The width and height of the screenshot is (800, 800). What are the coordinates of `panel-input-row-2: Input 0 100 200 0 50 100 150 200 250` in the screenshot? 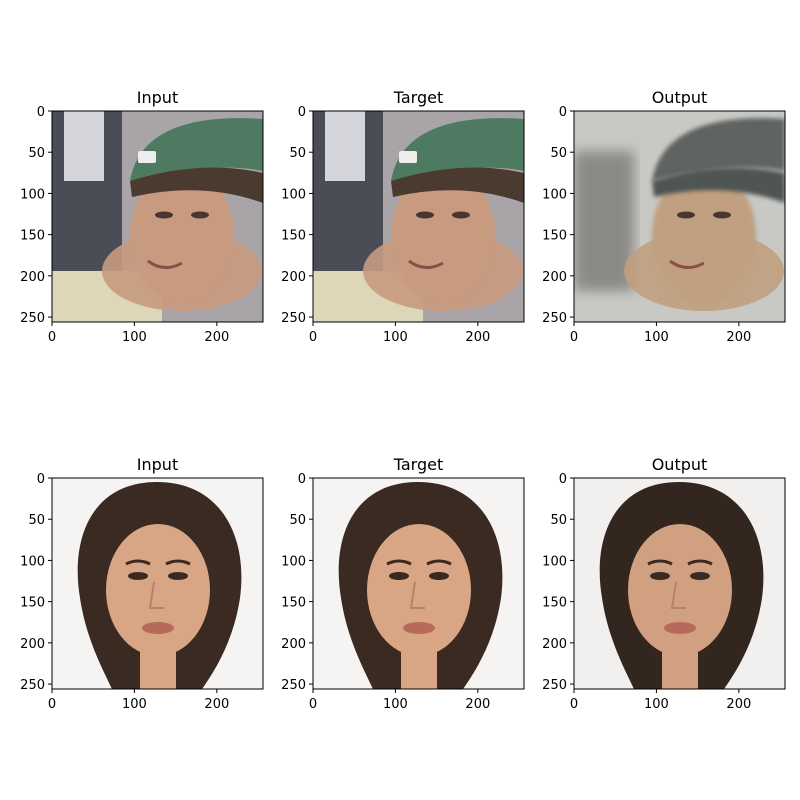 It's located at (141, 583).